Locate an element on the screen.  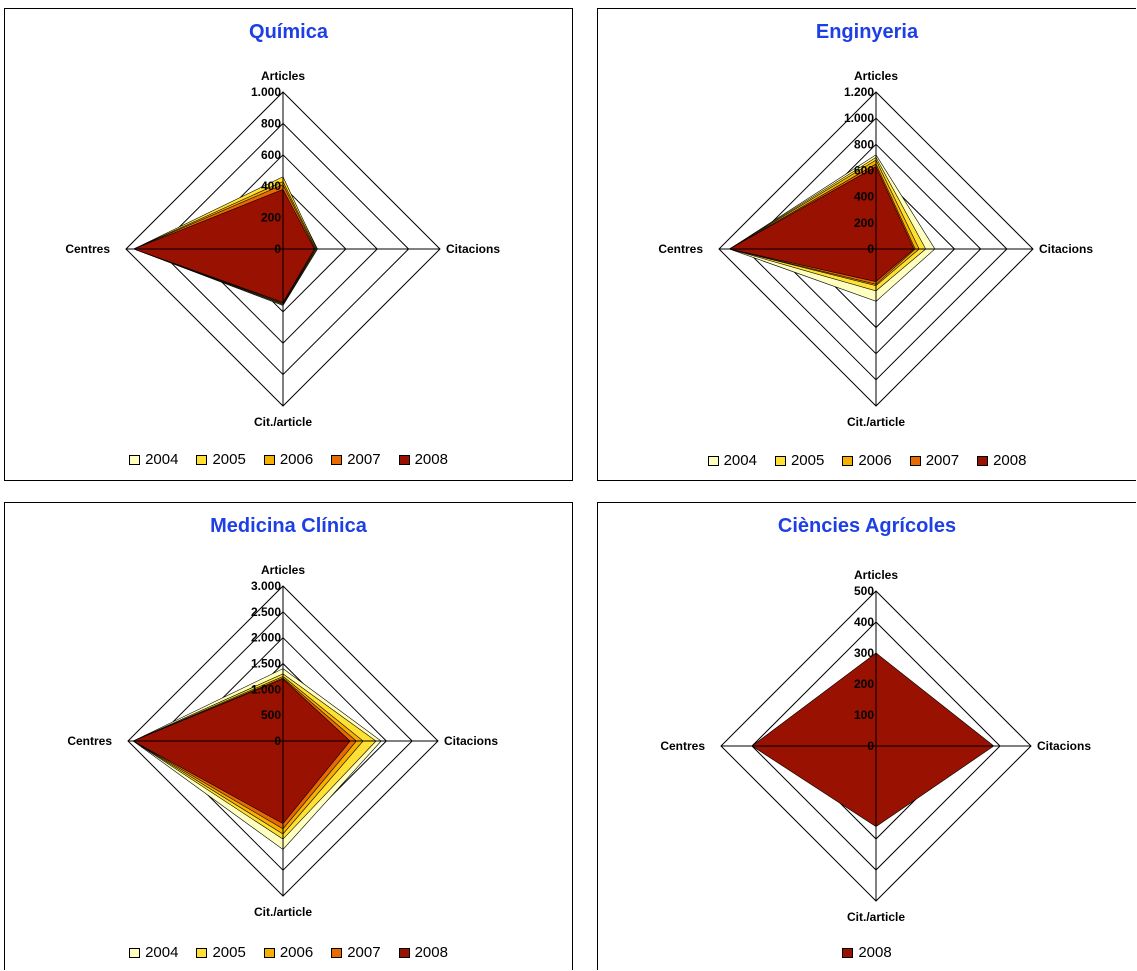
chart-legend: 2008 is located at coordinates (867, 953).